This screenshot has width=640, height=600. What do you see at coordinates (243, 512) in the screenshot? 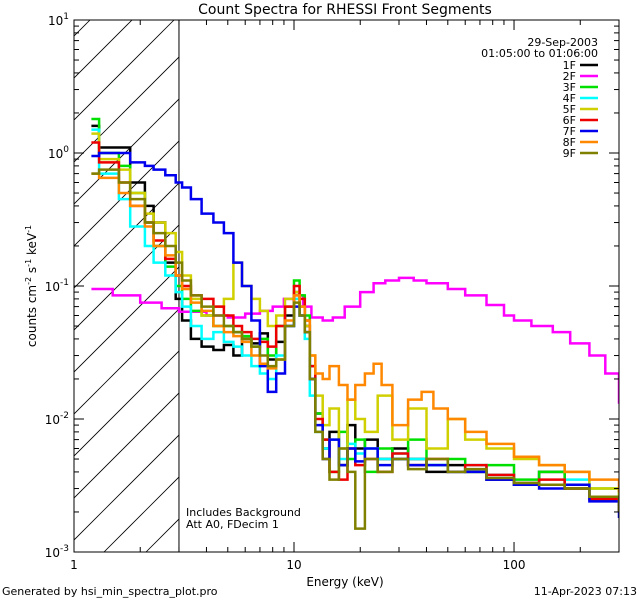
I see `annotation-background: Includes Background` at bounding box center [243, 512].